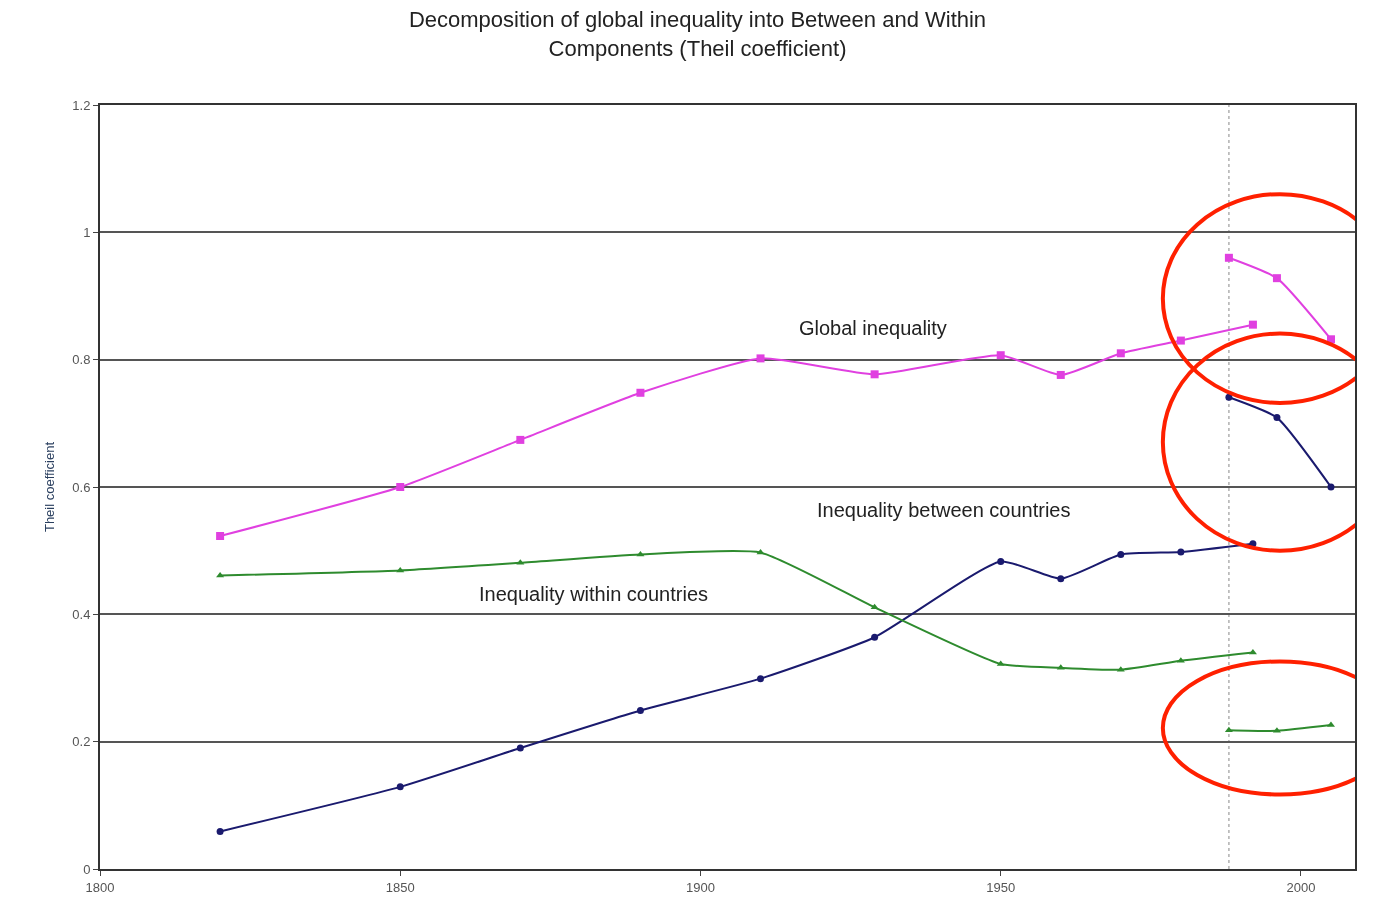 The image size is (1395, 909). I want to click on x-tick-label: 1900, so click(700, 887).